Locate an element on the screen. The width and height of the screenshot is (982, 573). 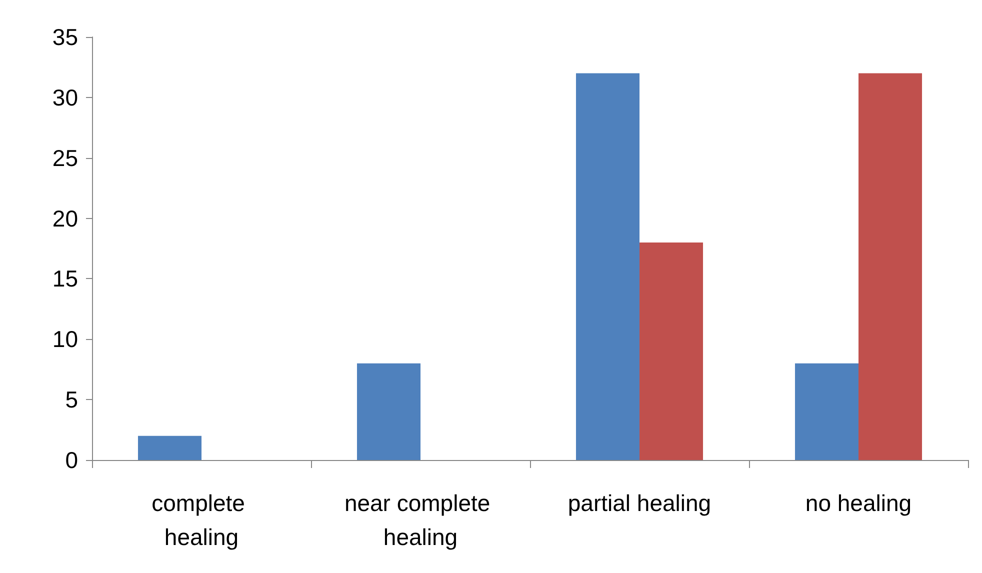
y-tick-label: 5 is located at coordinates (71, 399).